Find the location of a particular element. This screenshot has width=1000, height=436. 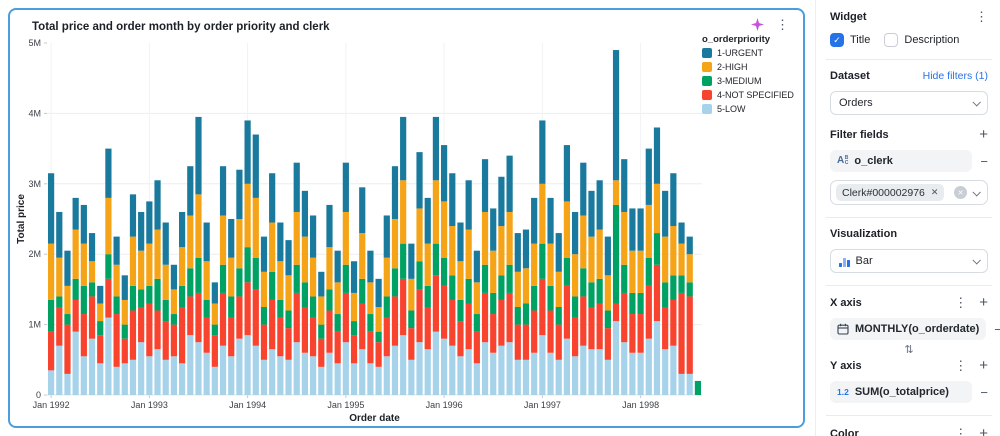

description-checkbox: Description is located at coordinates (921, 40).